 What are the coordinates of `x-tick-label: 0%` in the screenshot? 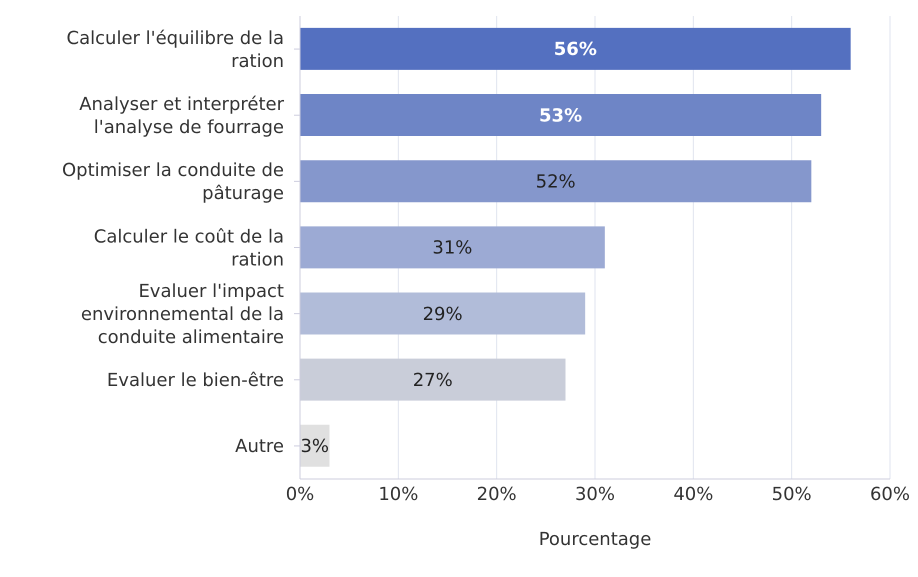 It's located at (300, 494).